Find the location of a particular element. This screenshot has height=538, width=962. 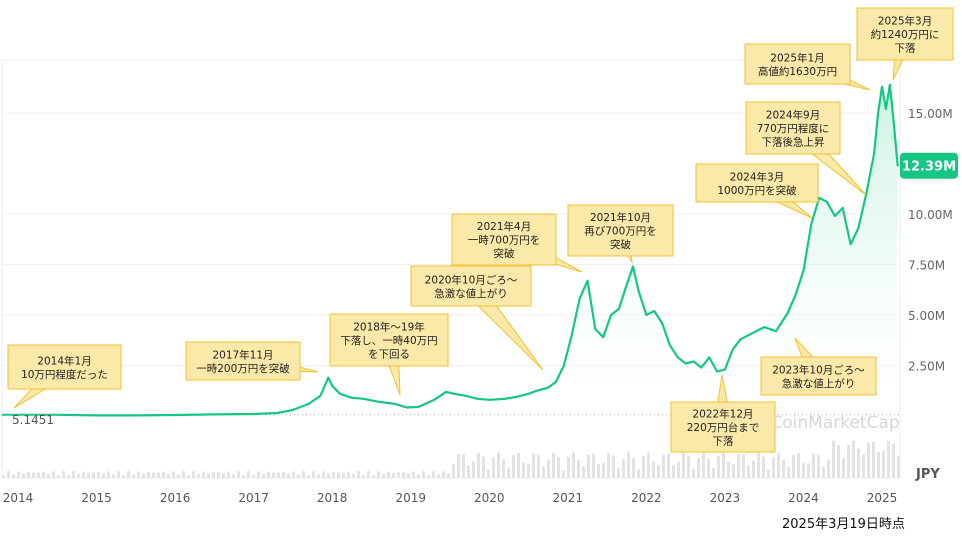

callout-text-line: 10万円程度だった is located at coordinates (64, 374).